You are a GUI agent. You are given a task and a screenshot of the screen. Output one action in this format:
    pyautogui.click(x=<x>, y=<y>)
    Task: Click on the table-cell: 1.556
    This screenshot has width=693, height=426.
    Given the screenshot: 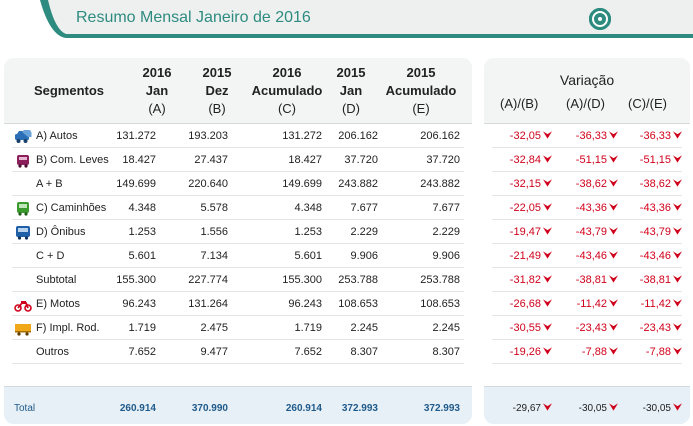 What is the action you would take?
    pyautogui.click(x=214, y=232)
    